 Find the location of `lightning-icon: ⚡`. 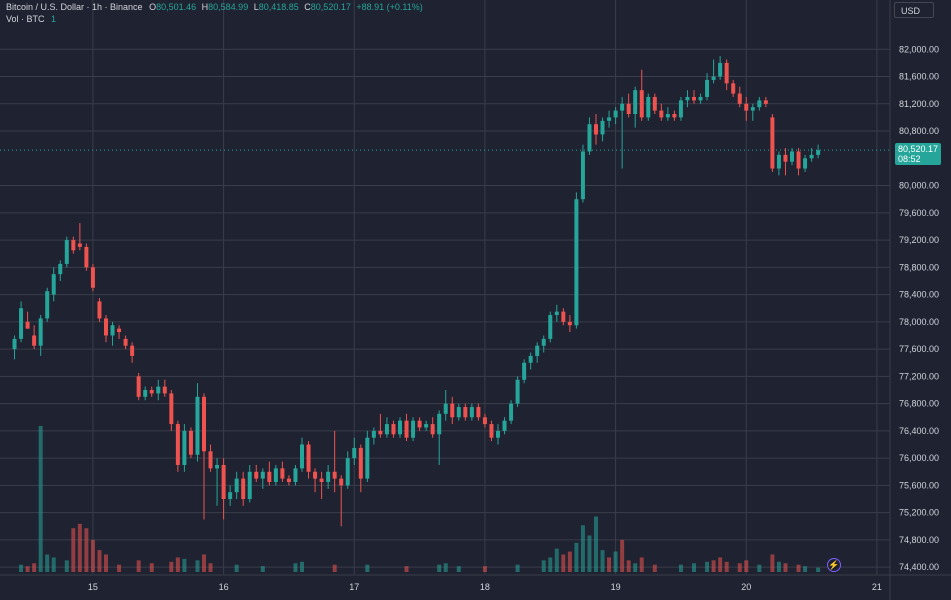

lightning-icon: ⚡ is located at coordinates (834, 565).